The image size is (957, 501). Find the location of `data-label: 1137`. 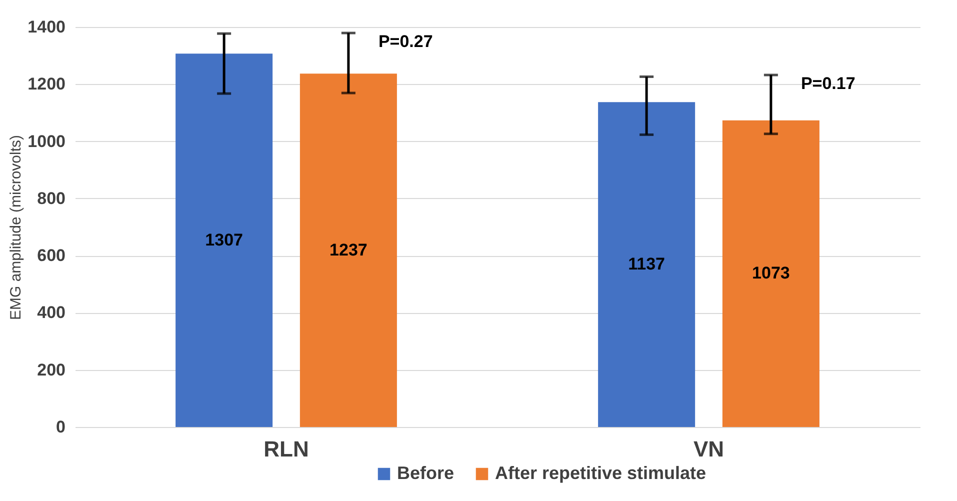

data-label: 1137 is located at coordinates (647, 264).